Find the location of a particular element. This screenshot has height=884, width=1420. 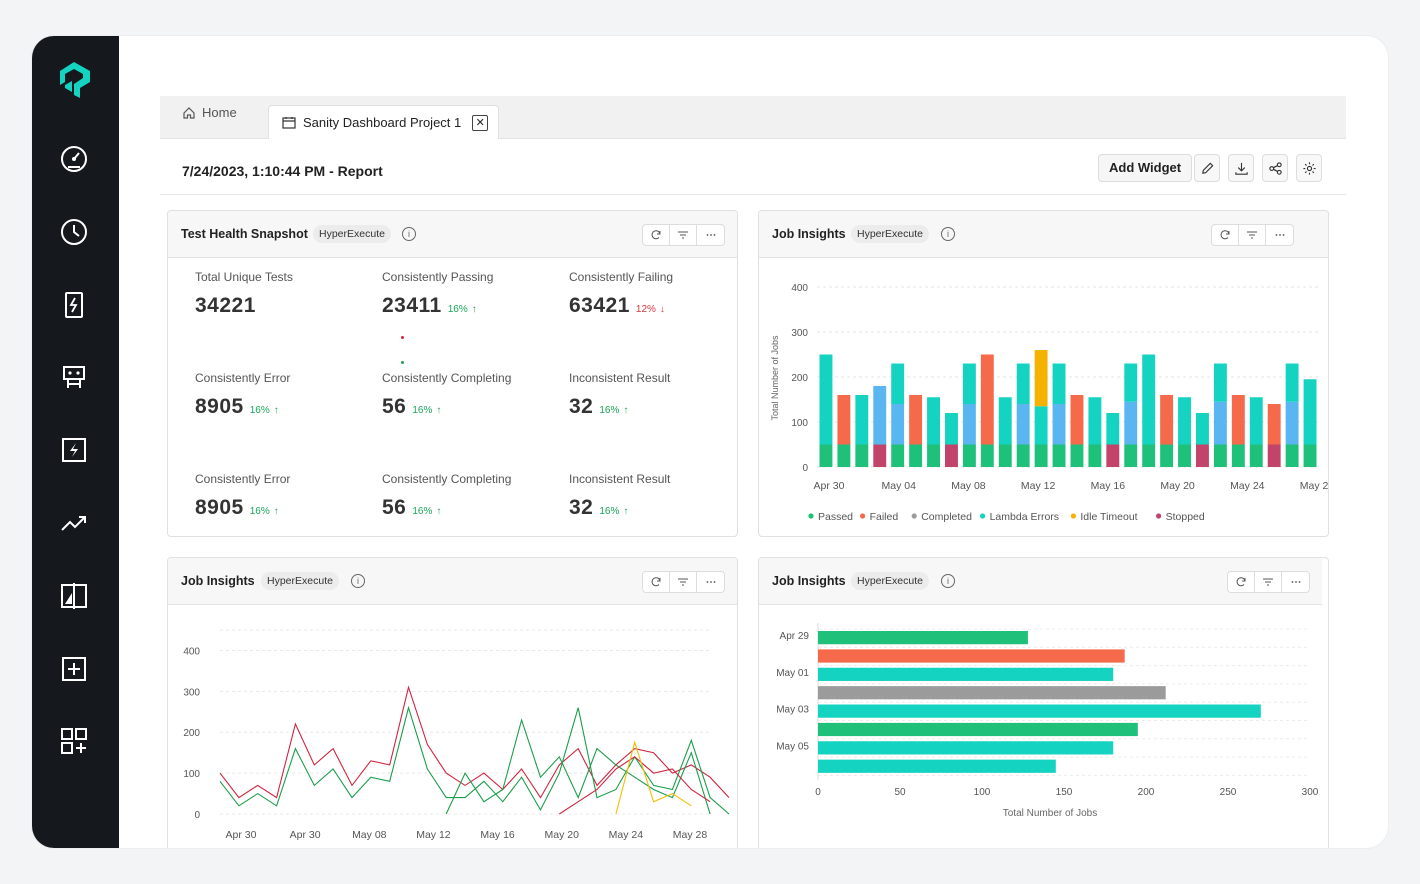

series-line-yellow is located at coordinates (653, 777).